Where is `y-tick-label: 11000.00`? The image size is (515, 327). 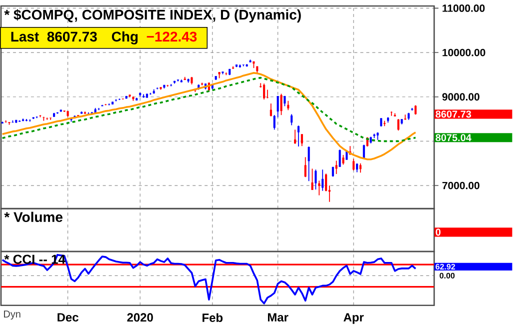
y-tick-label: 11000.00 is located at coordinates (463, 8).